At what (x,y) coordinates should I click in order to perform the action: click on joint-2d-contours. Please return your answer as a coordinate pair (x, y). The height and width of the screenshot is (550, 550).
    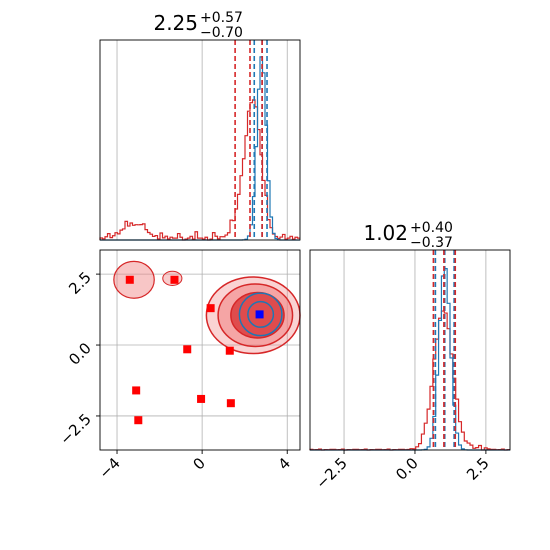
    Looking at the image, I should click on (207, 307).